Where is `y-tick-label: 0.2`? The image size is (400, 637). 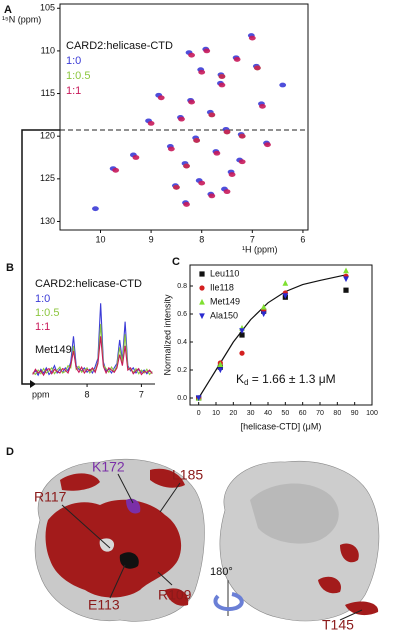
y-tick-label: 0.2 is located at coordinates (182, 370).